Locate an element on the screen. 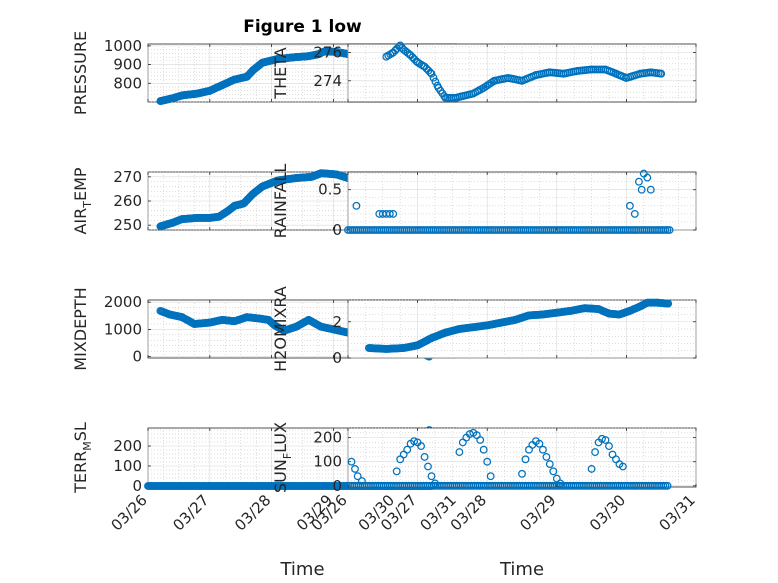 The image size is (778, 583). y-axis-label: H2OMIXRA is located at coordinates (280, 329).